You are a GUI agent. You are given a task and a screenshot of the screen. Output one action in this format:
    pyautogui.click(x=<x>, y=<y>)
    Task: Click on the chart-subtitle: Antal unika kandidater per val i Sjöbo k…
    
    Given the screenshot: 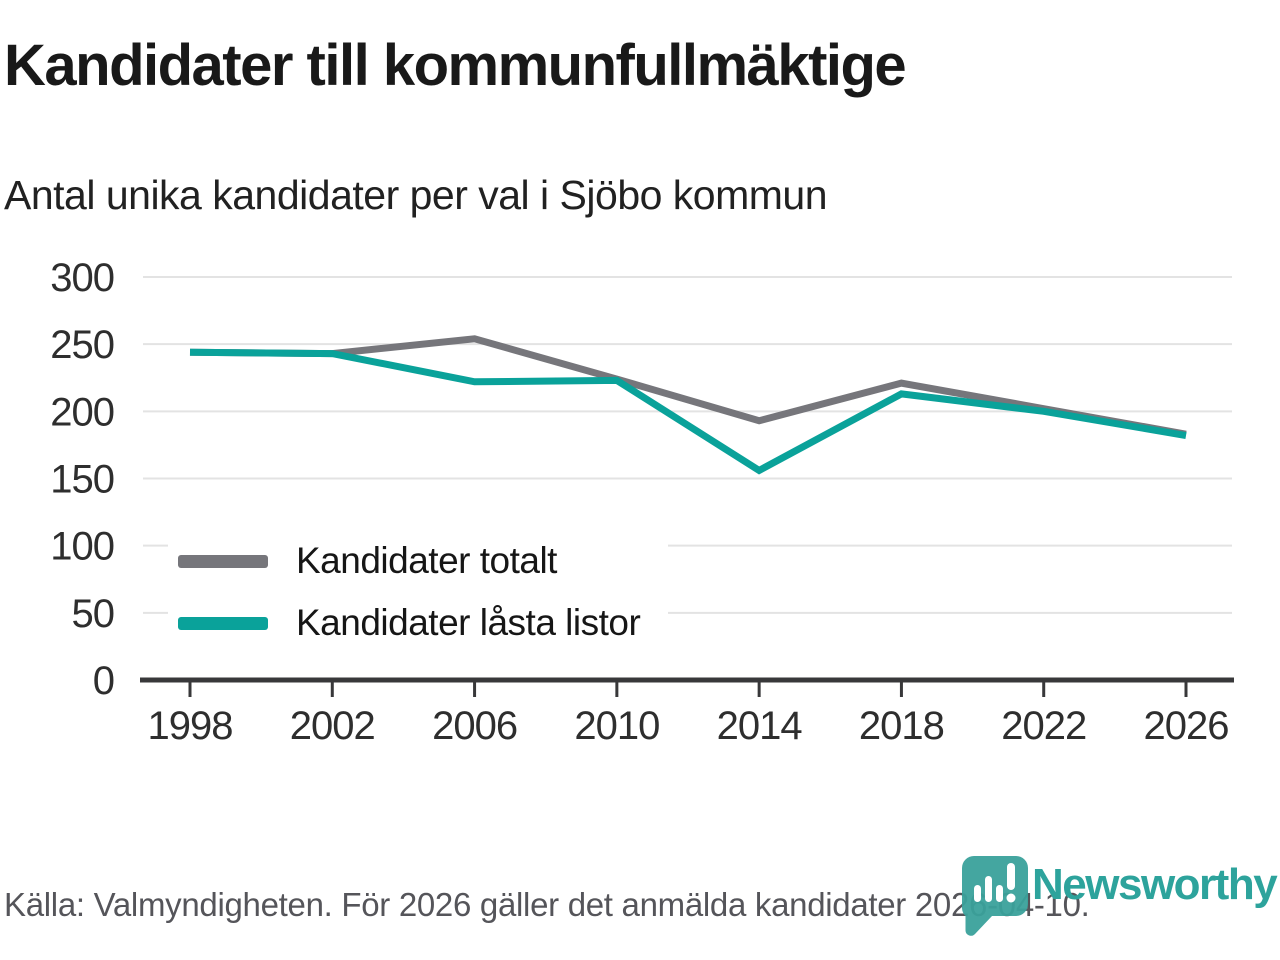 What is the action you would take?
    pyautogui.click(x=416, y=195)
    